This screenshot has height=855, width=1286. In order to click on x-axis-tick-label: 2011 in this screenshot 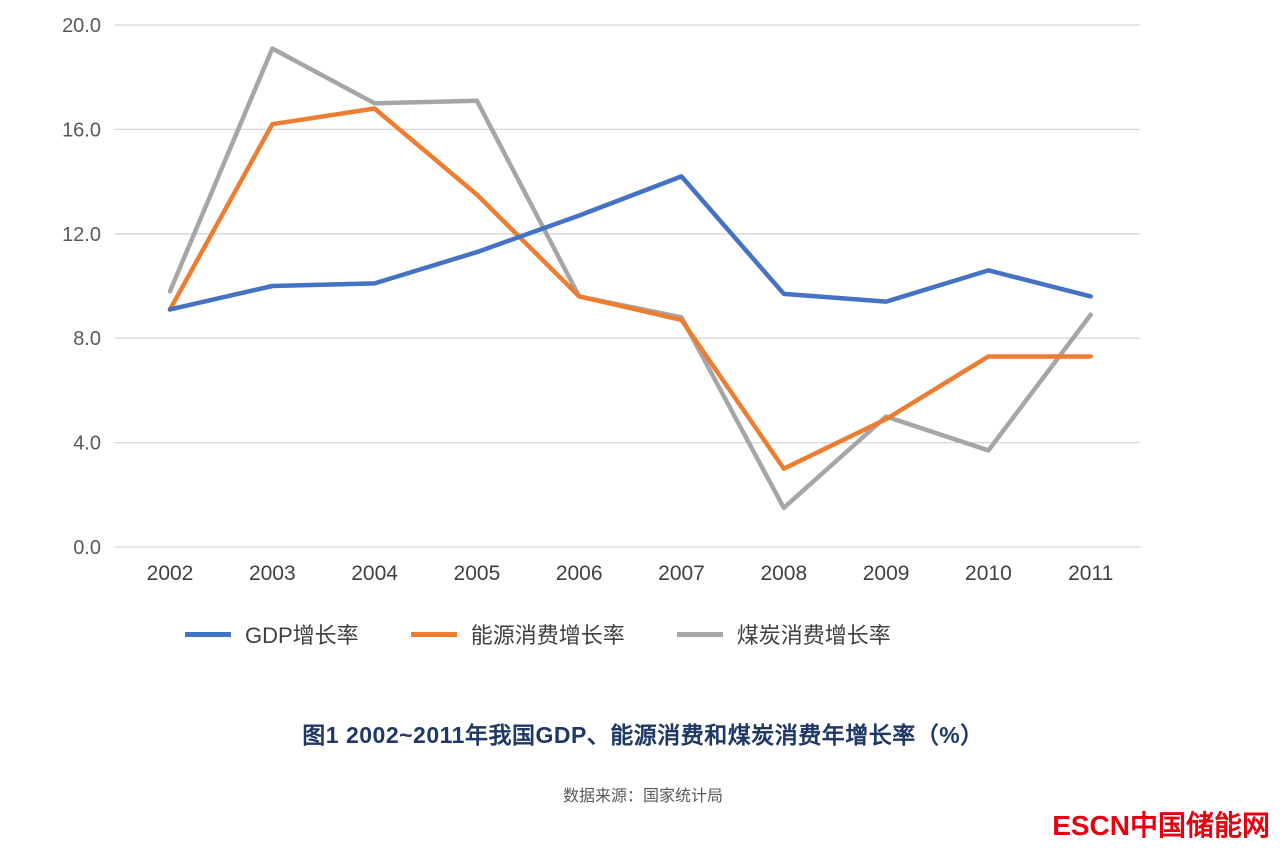, I will do `click(1090, 573)`.